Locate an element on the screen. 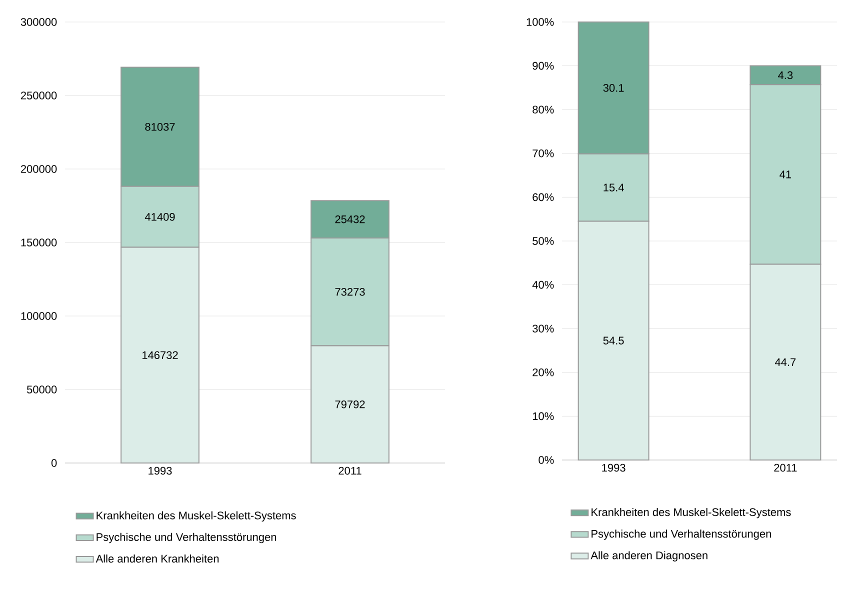 Image resolution: width=864 pixels, height=594 pixels. data-label: 146732 is located at coordinates (160, 355).